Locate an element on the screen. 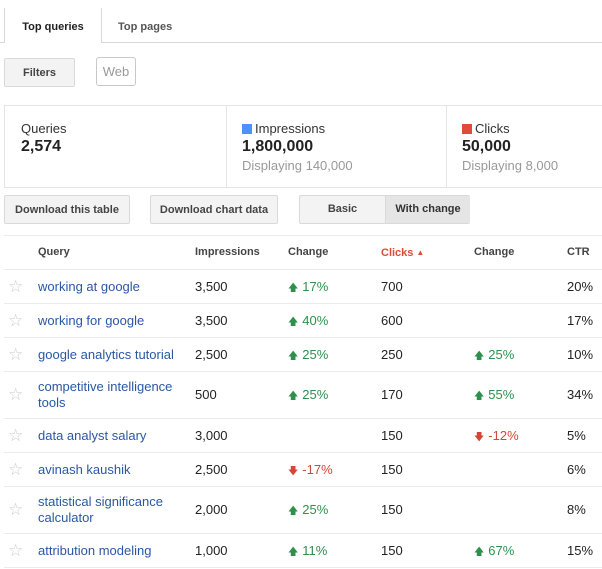 Image resolution: width=602 pixels, height=569 pixels. impressions-change-cell: 🡇 -17% is located at coordinates (310, 470).